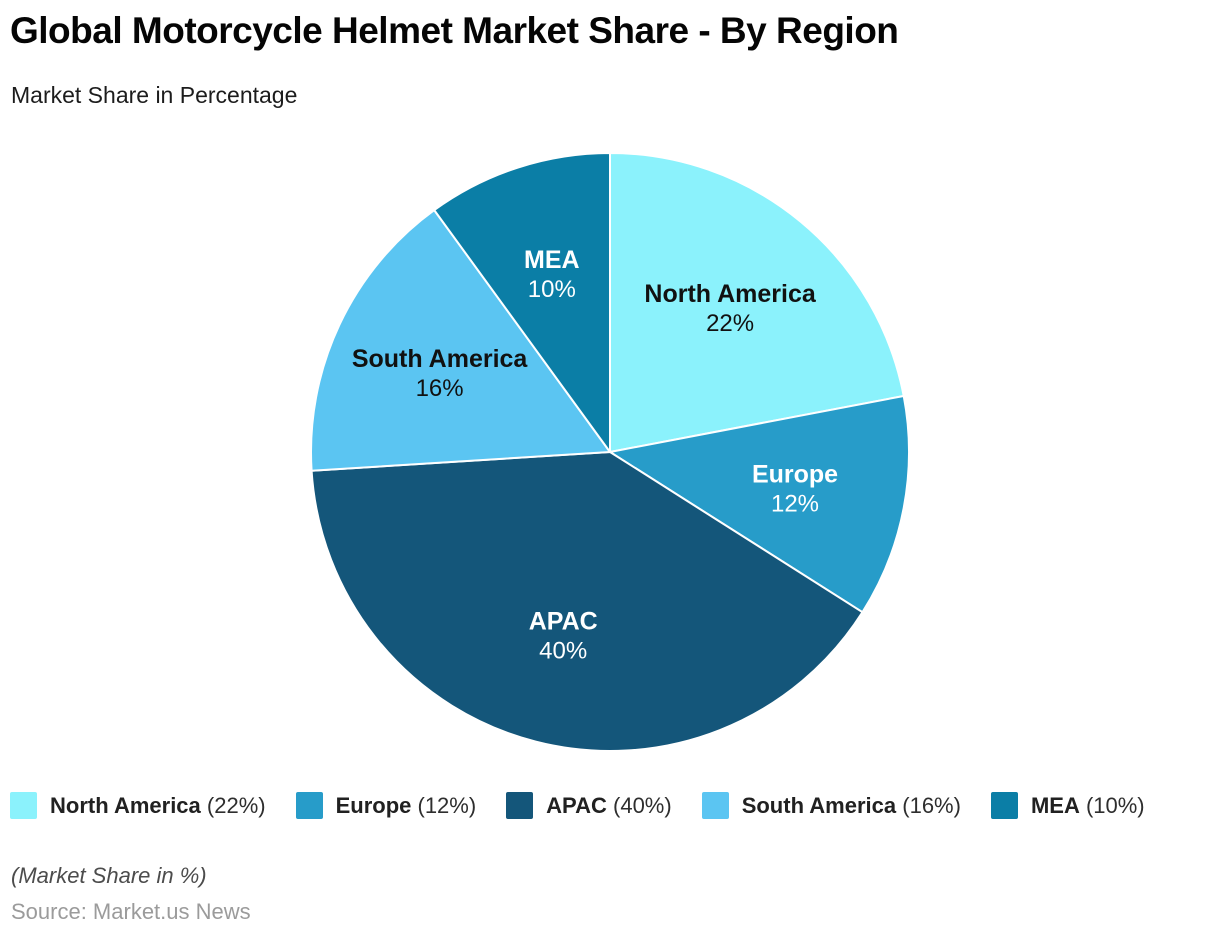  Describe the element at coordinates (125, 805) in the screenshot. I see `legend-label: North America` at that location.